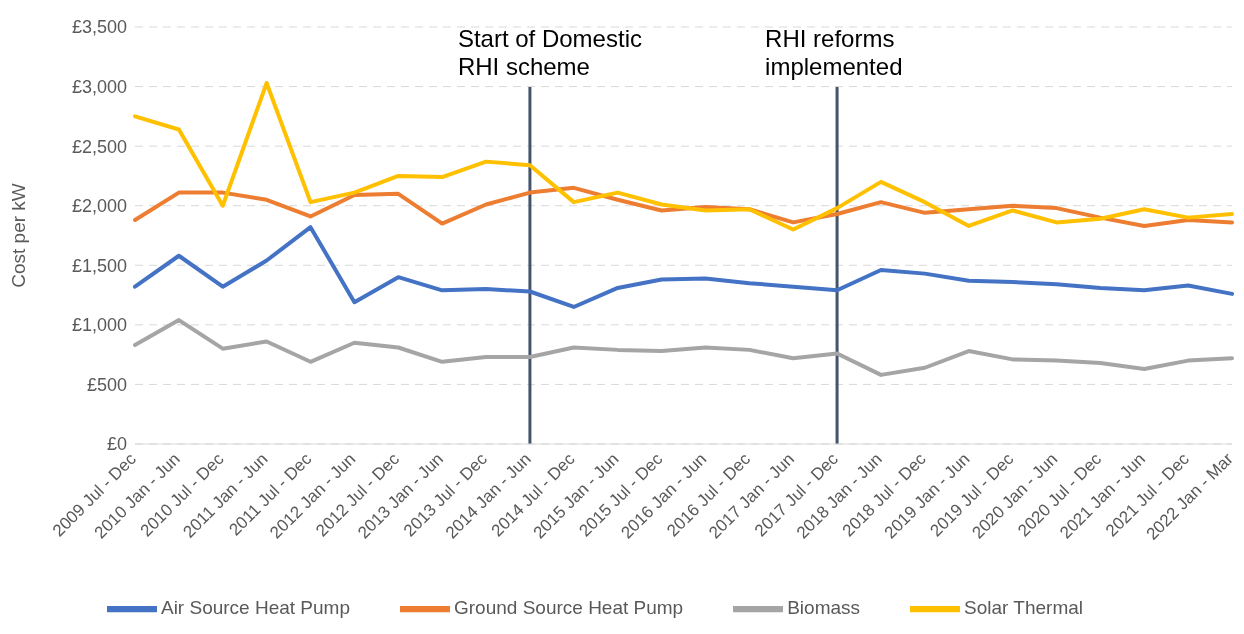 Image resolution: width=1244 pixels, height=634 pixels. Describe the element at coordinates (834, 52) in the screenshot. I see `ref-line-label: RHI reforms implemented` at that location.